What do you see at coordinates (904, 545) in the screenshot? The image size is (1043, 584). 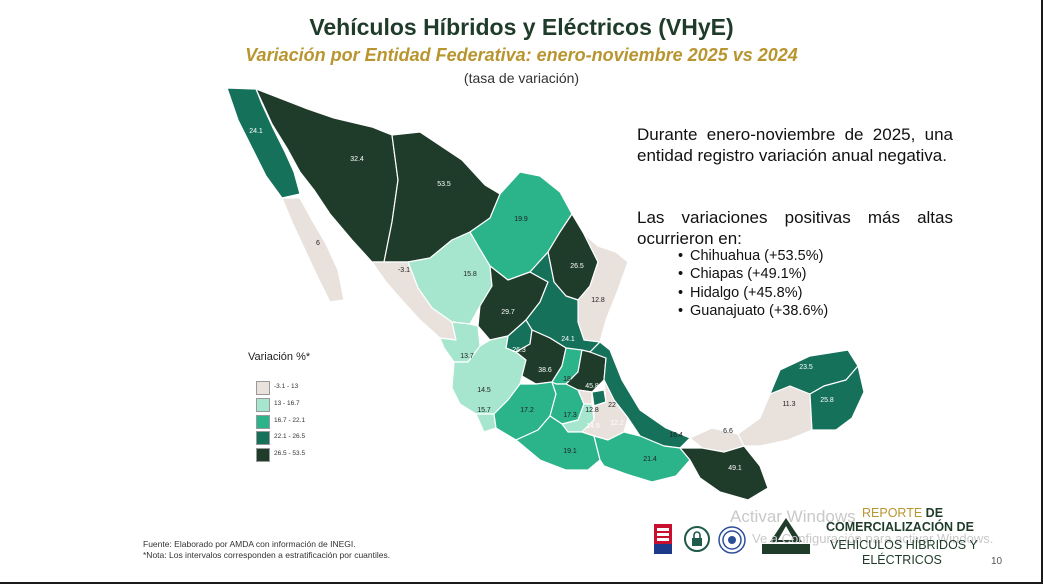 I see `report-brand-line3: VEHÍCULOS HÍBRIDOS Y` at bounding box center [904, 545].